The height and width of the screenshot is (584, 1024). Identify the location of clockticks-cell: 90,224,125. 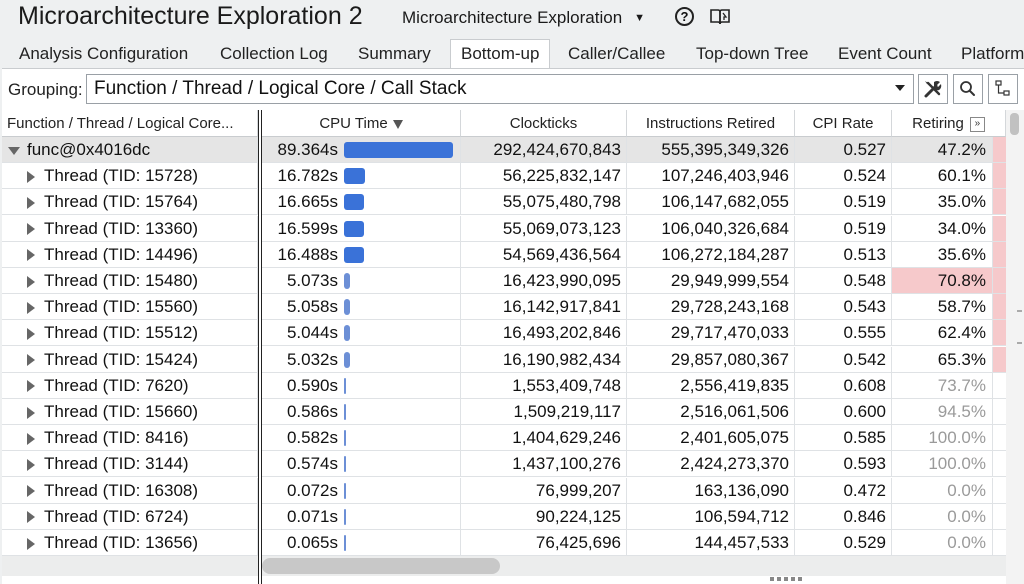
(544, 516).